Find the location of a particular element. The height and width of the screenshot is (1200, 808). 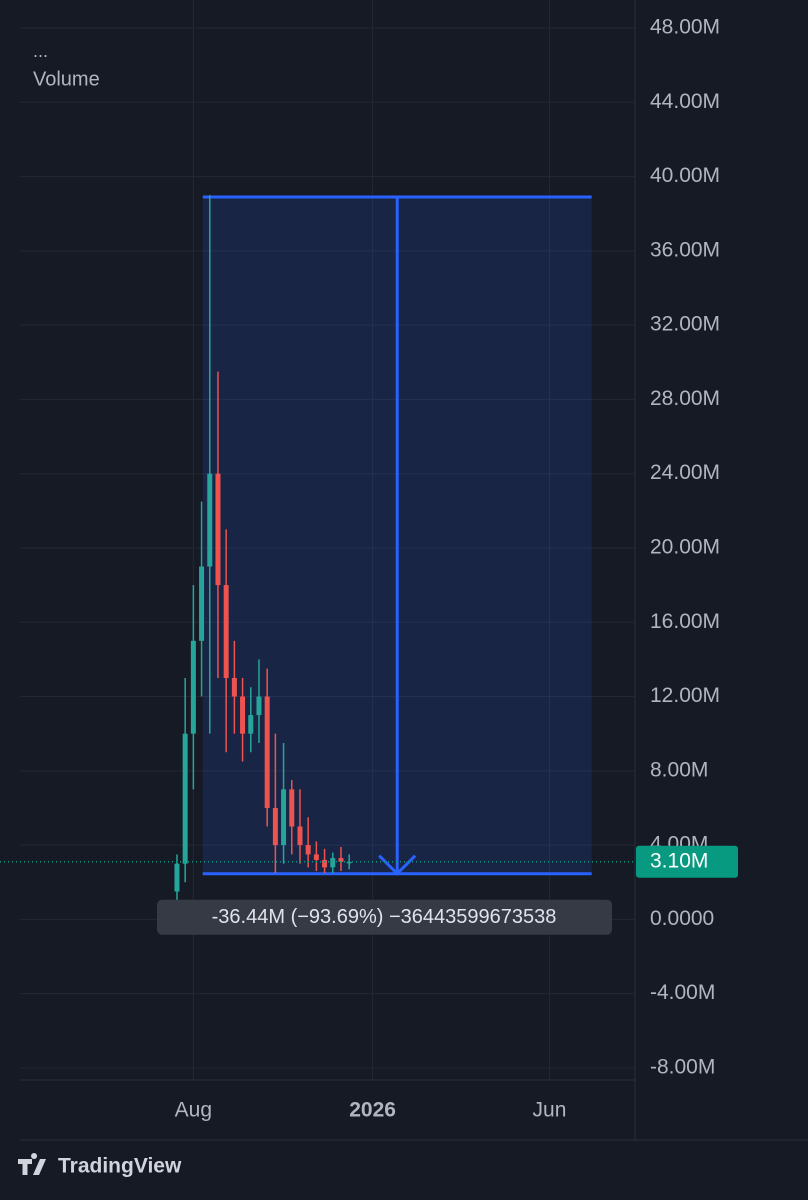

measure-label: -36.44M (−93.69%) −36443599673538 is located at coordinates (384, 917).